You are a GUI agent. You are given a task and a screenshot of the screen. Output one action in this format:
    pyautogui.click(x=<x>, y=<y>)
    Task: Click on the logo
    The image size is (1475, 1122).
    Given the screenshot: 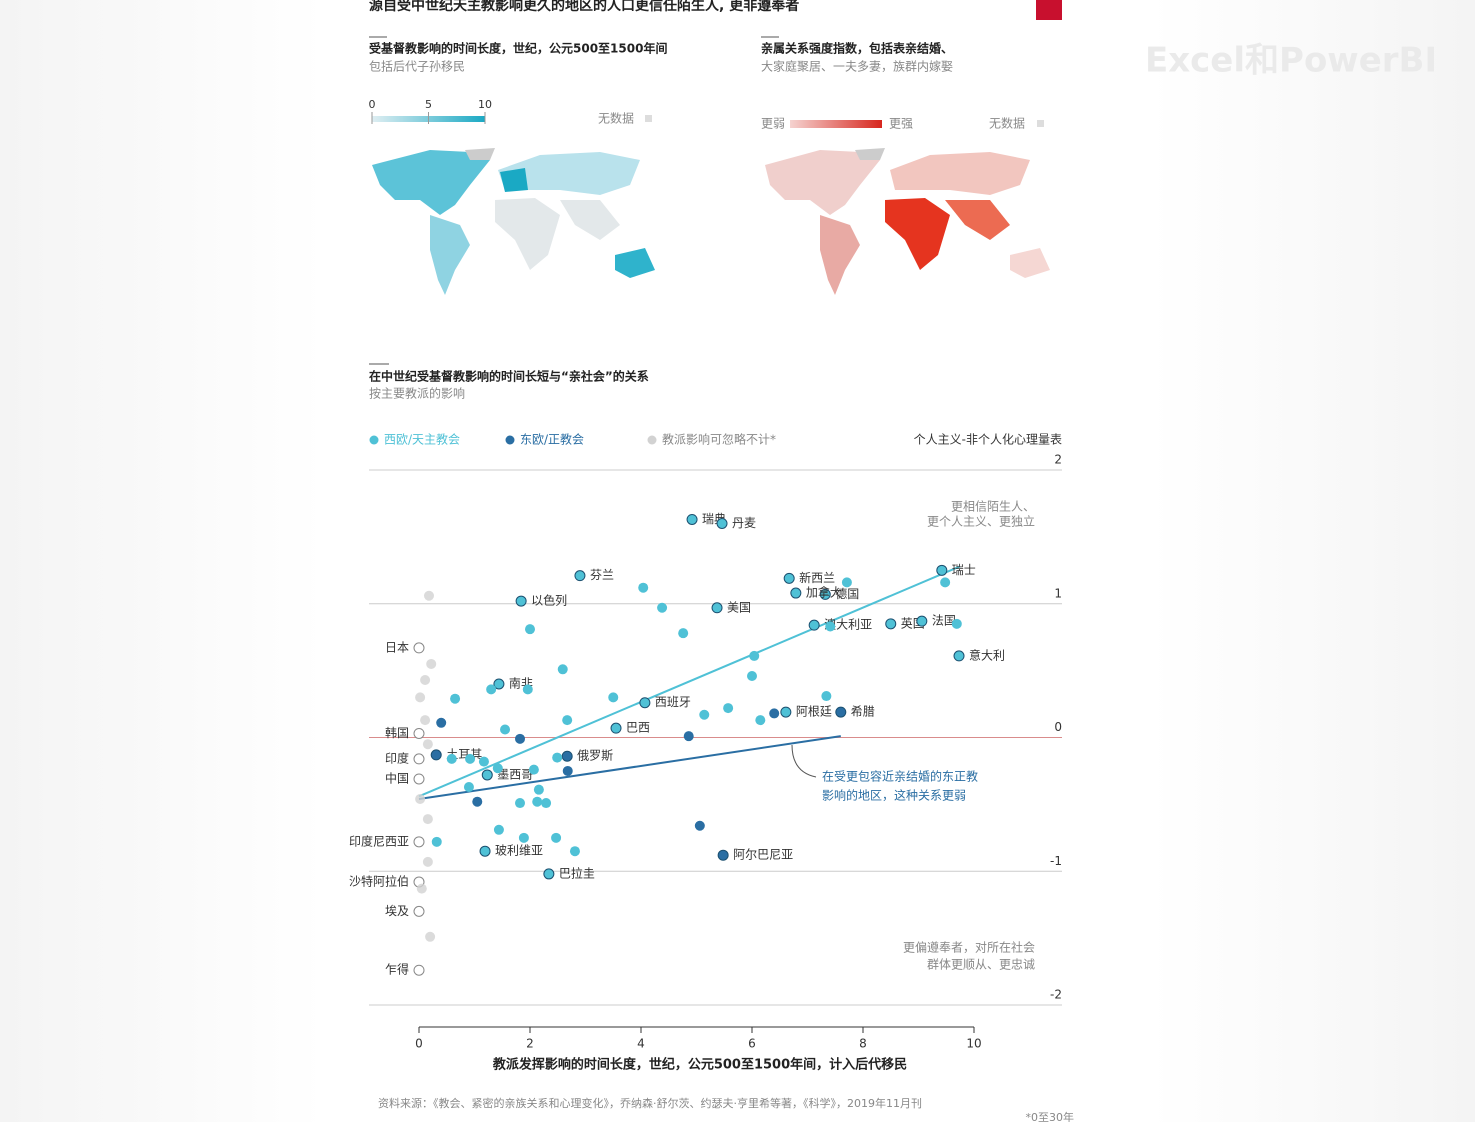 What is the action you would take?
    pyautogui.click(x=1049, y=10)
    